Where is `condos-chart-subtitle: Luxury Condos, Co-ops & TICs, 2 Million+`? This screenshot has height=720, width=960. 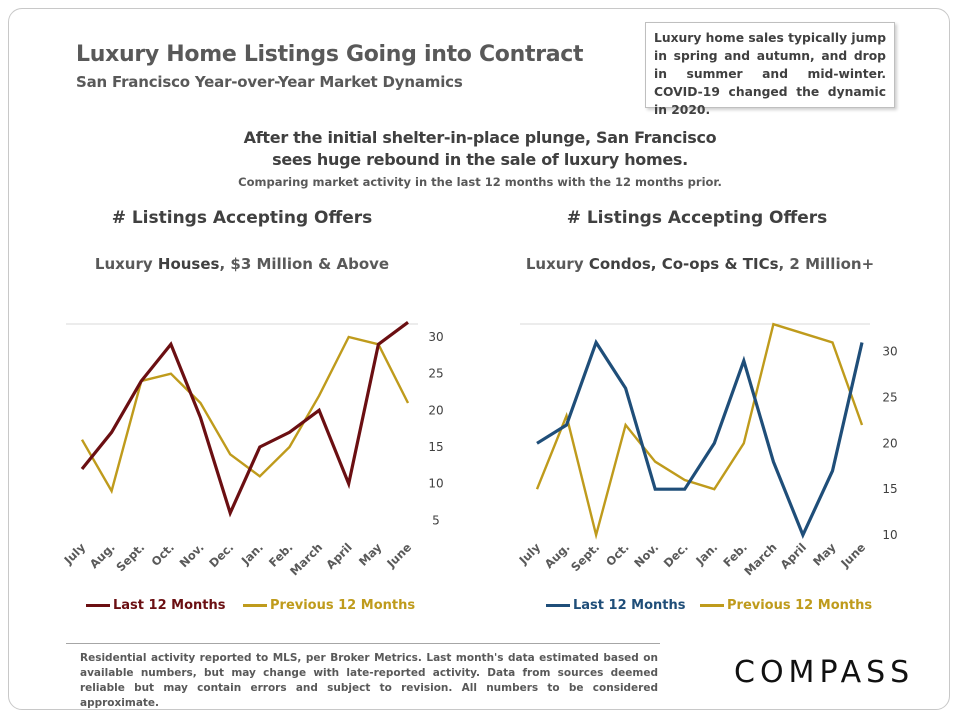 condos-chart-subtitle: Luxury Condos, Co-ops & TICs, 2 Million+ is located at coordinates (700, 264).